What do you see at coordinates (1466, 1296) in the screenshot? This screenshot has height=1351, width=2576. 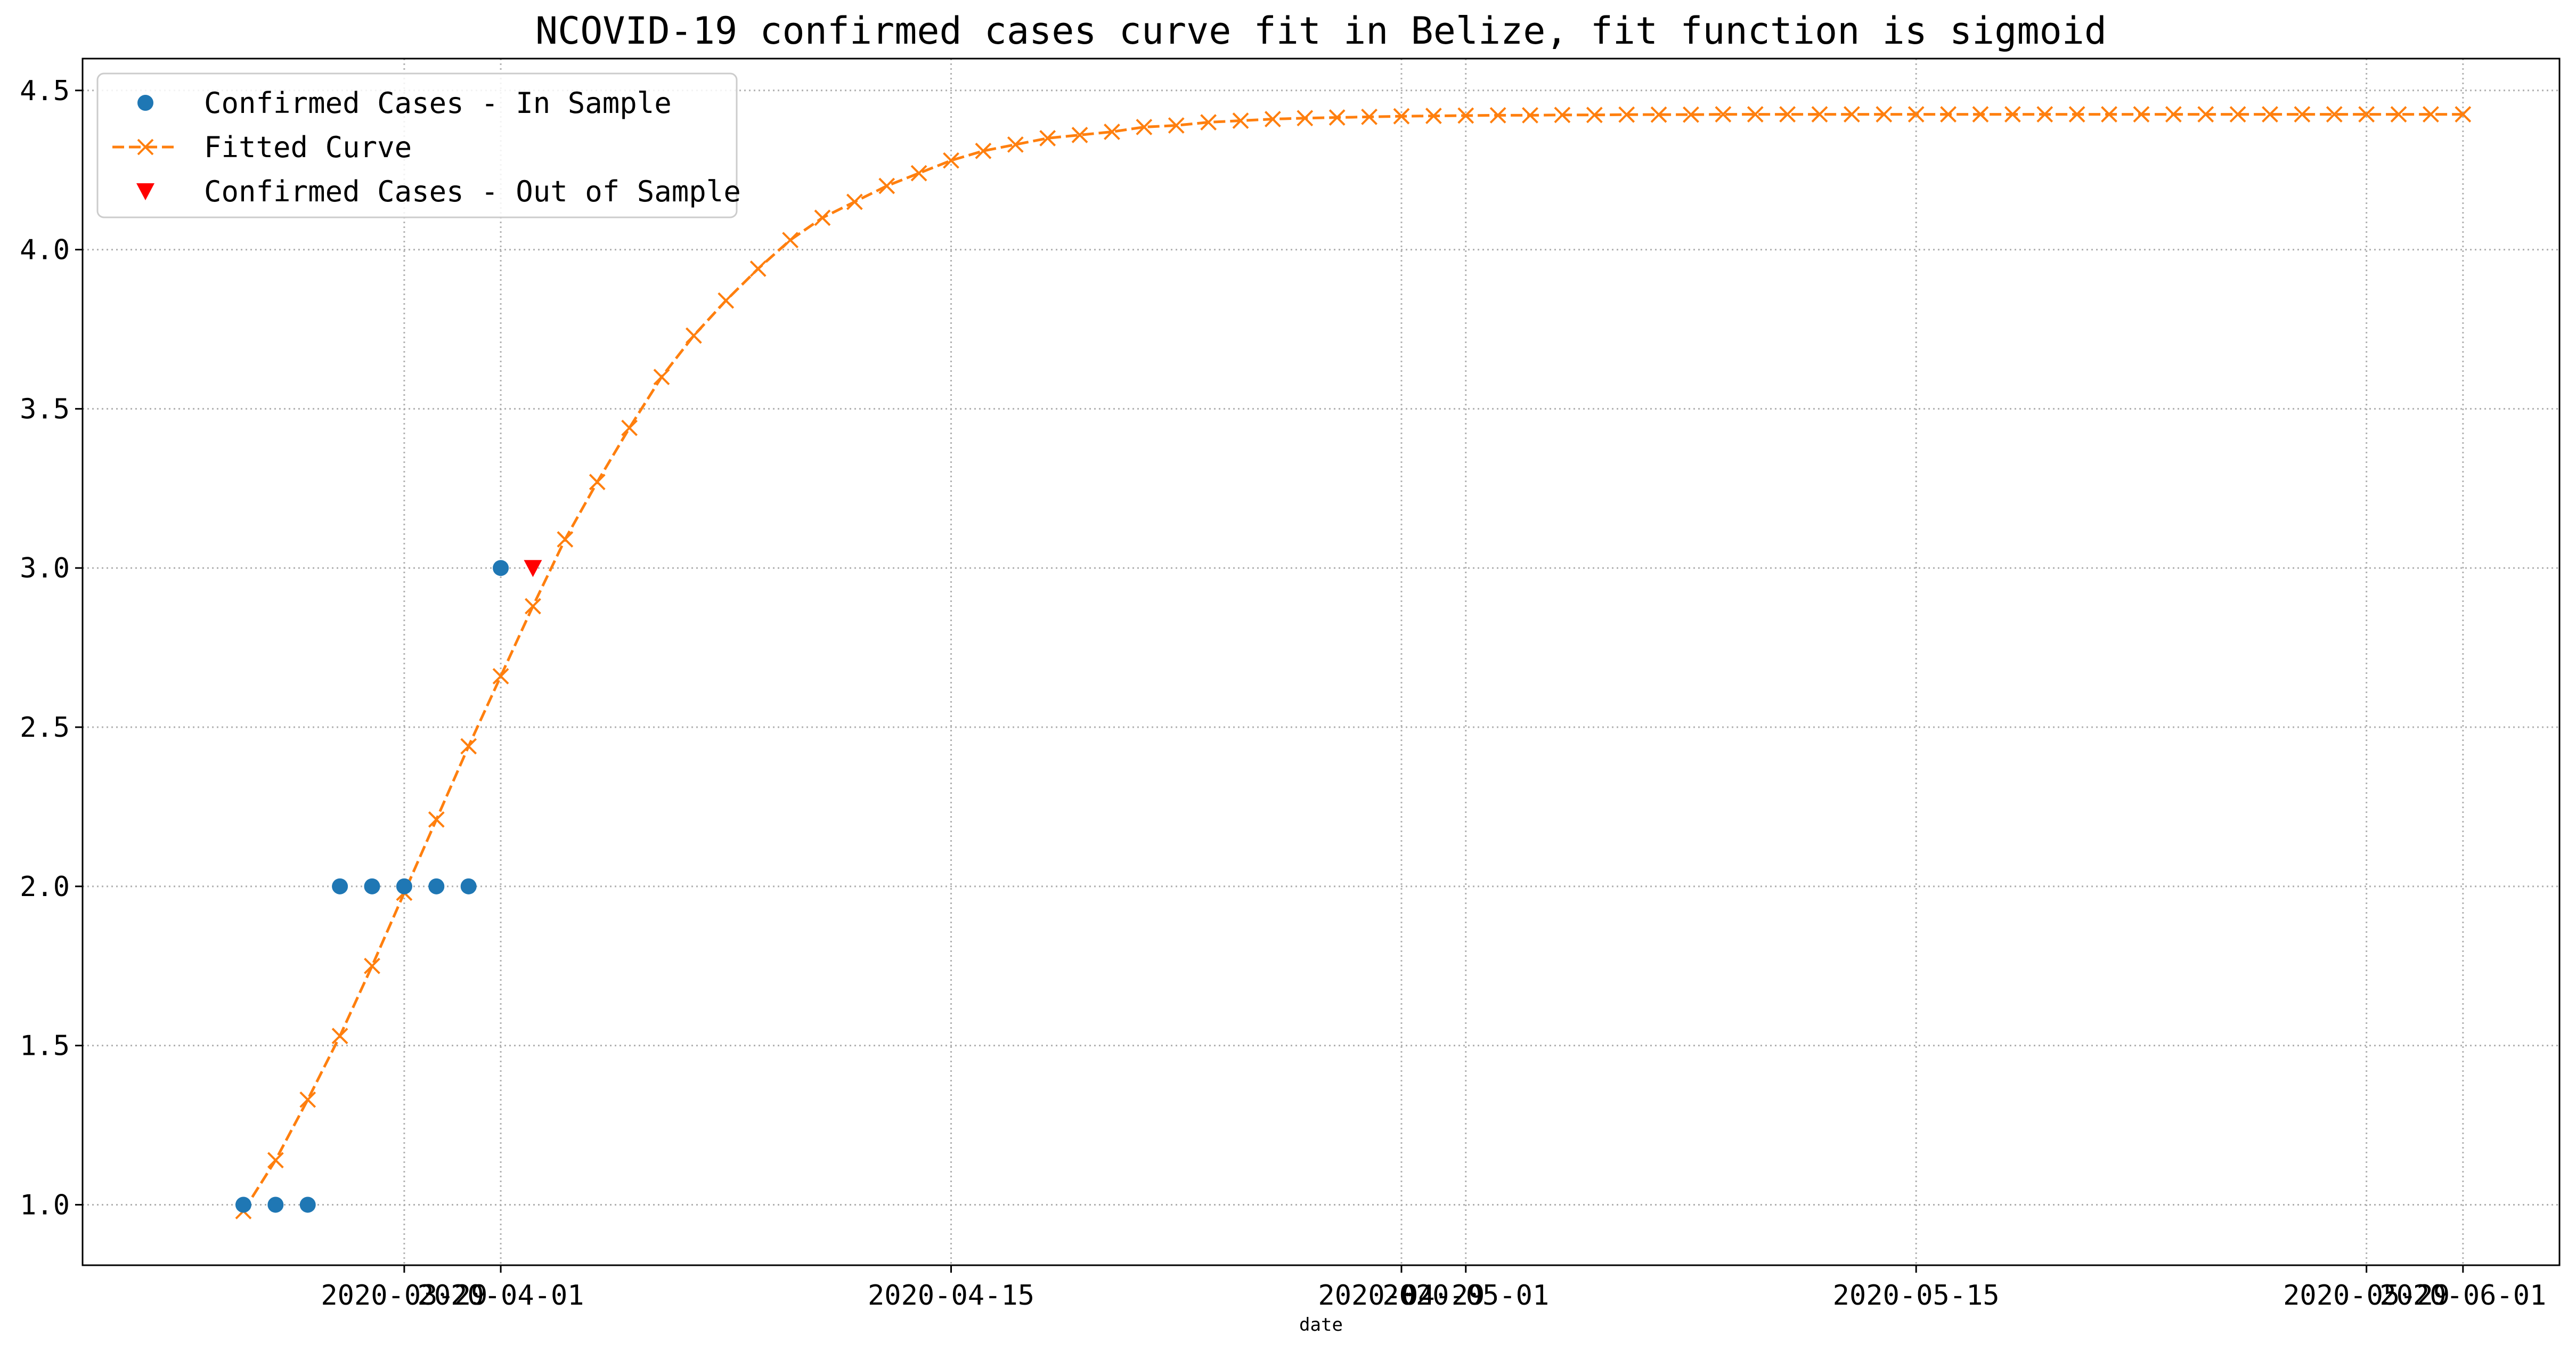 I see `x-tick-label: 2020-05-01` at bounding box center [1466, 1296].